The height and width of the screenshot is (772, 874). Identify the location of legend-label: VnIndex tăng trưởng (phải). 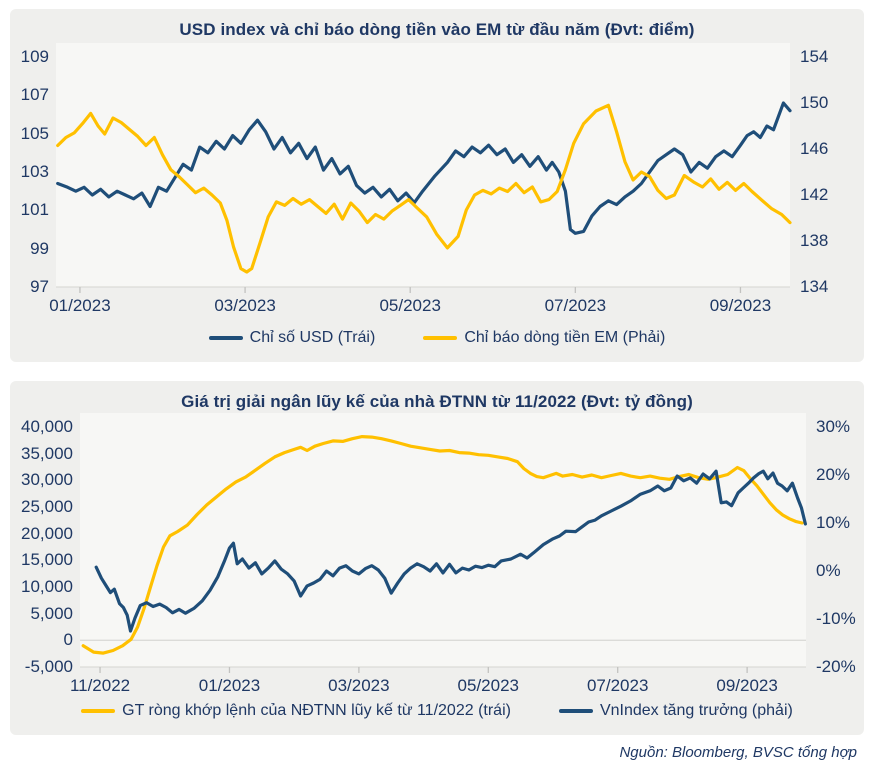
(696, 710).